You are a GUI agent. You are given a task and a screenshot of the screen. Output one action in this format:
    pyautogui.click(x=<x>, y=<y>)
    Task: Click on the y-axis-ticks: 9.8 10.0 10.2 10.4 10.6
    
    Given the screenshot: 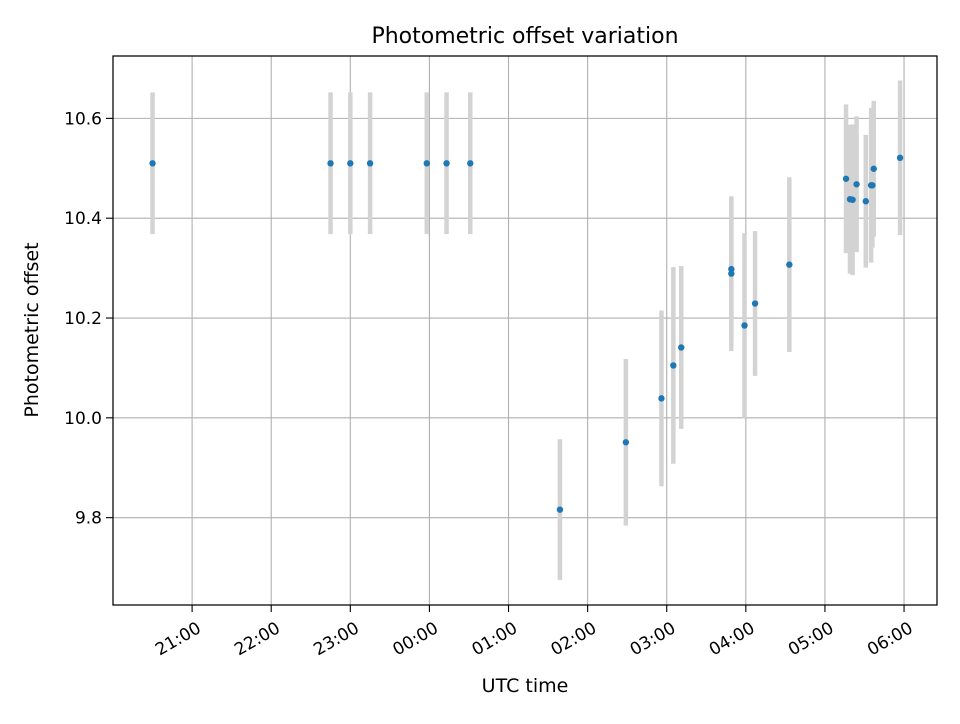 What is the action you would take?
    pyautogui.click(x=88, y=319)
    